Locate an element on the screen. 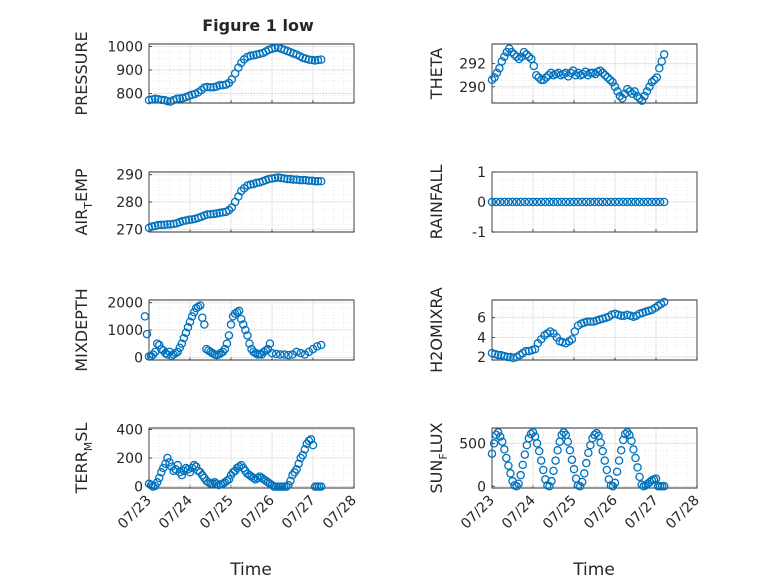  y-tick-label: -1 is located at coordinates (479, 233).